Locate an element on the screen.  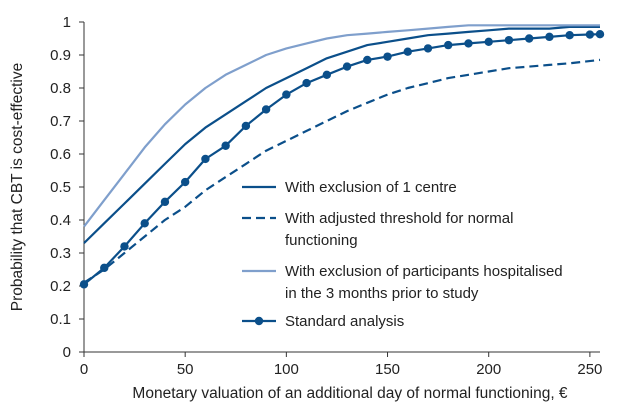
legend-item-0: With exclusion of 1 centre is located at coordinates (349, 187).